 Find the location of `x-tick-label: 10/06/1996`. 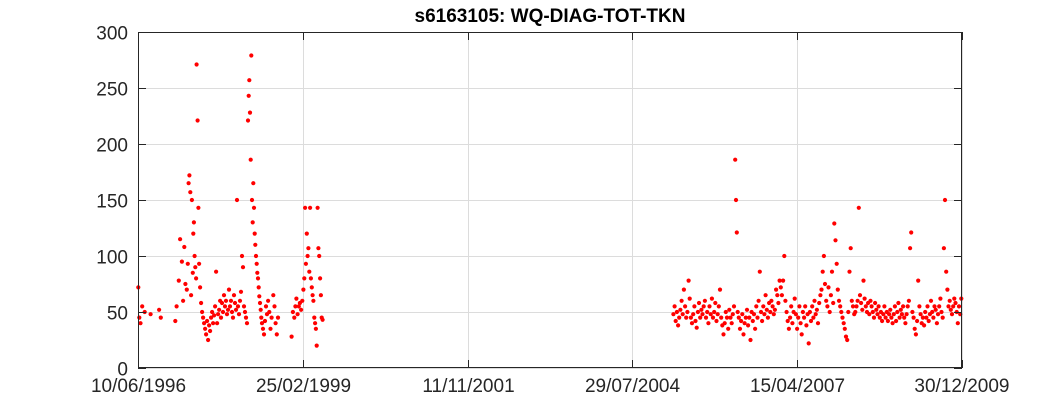

x-tick-label: 10/06/1996 is located at coordinates (138, 386).